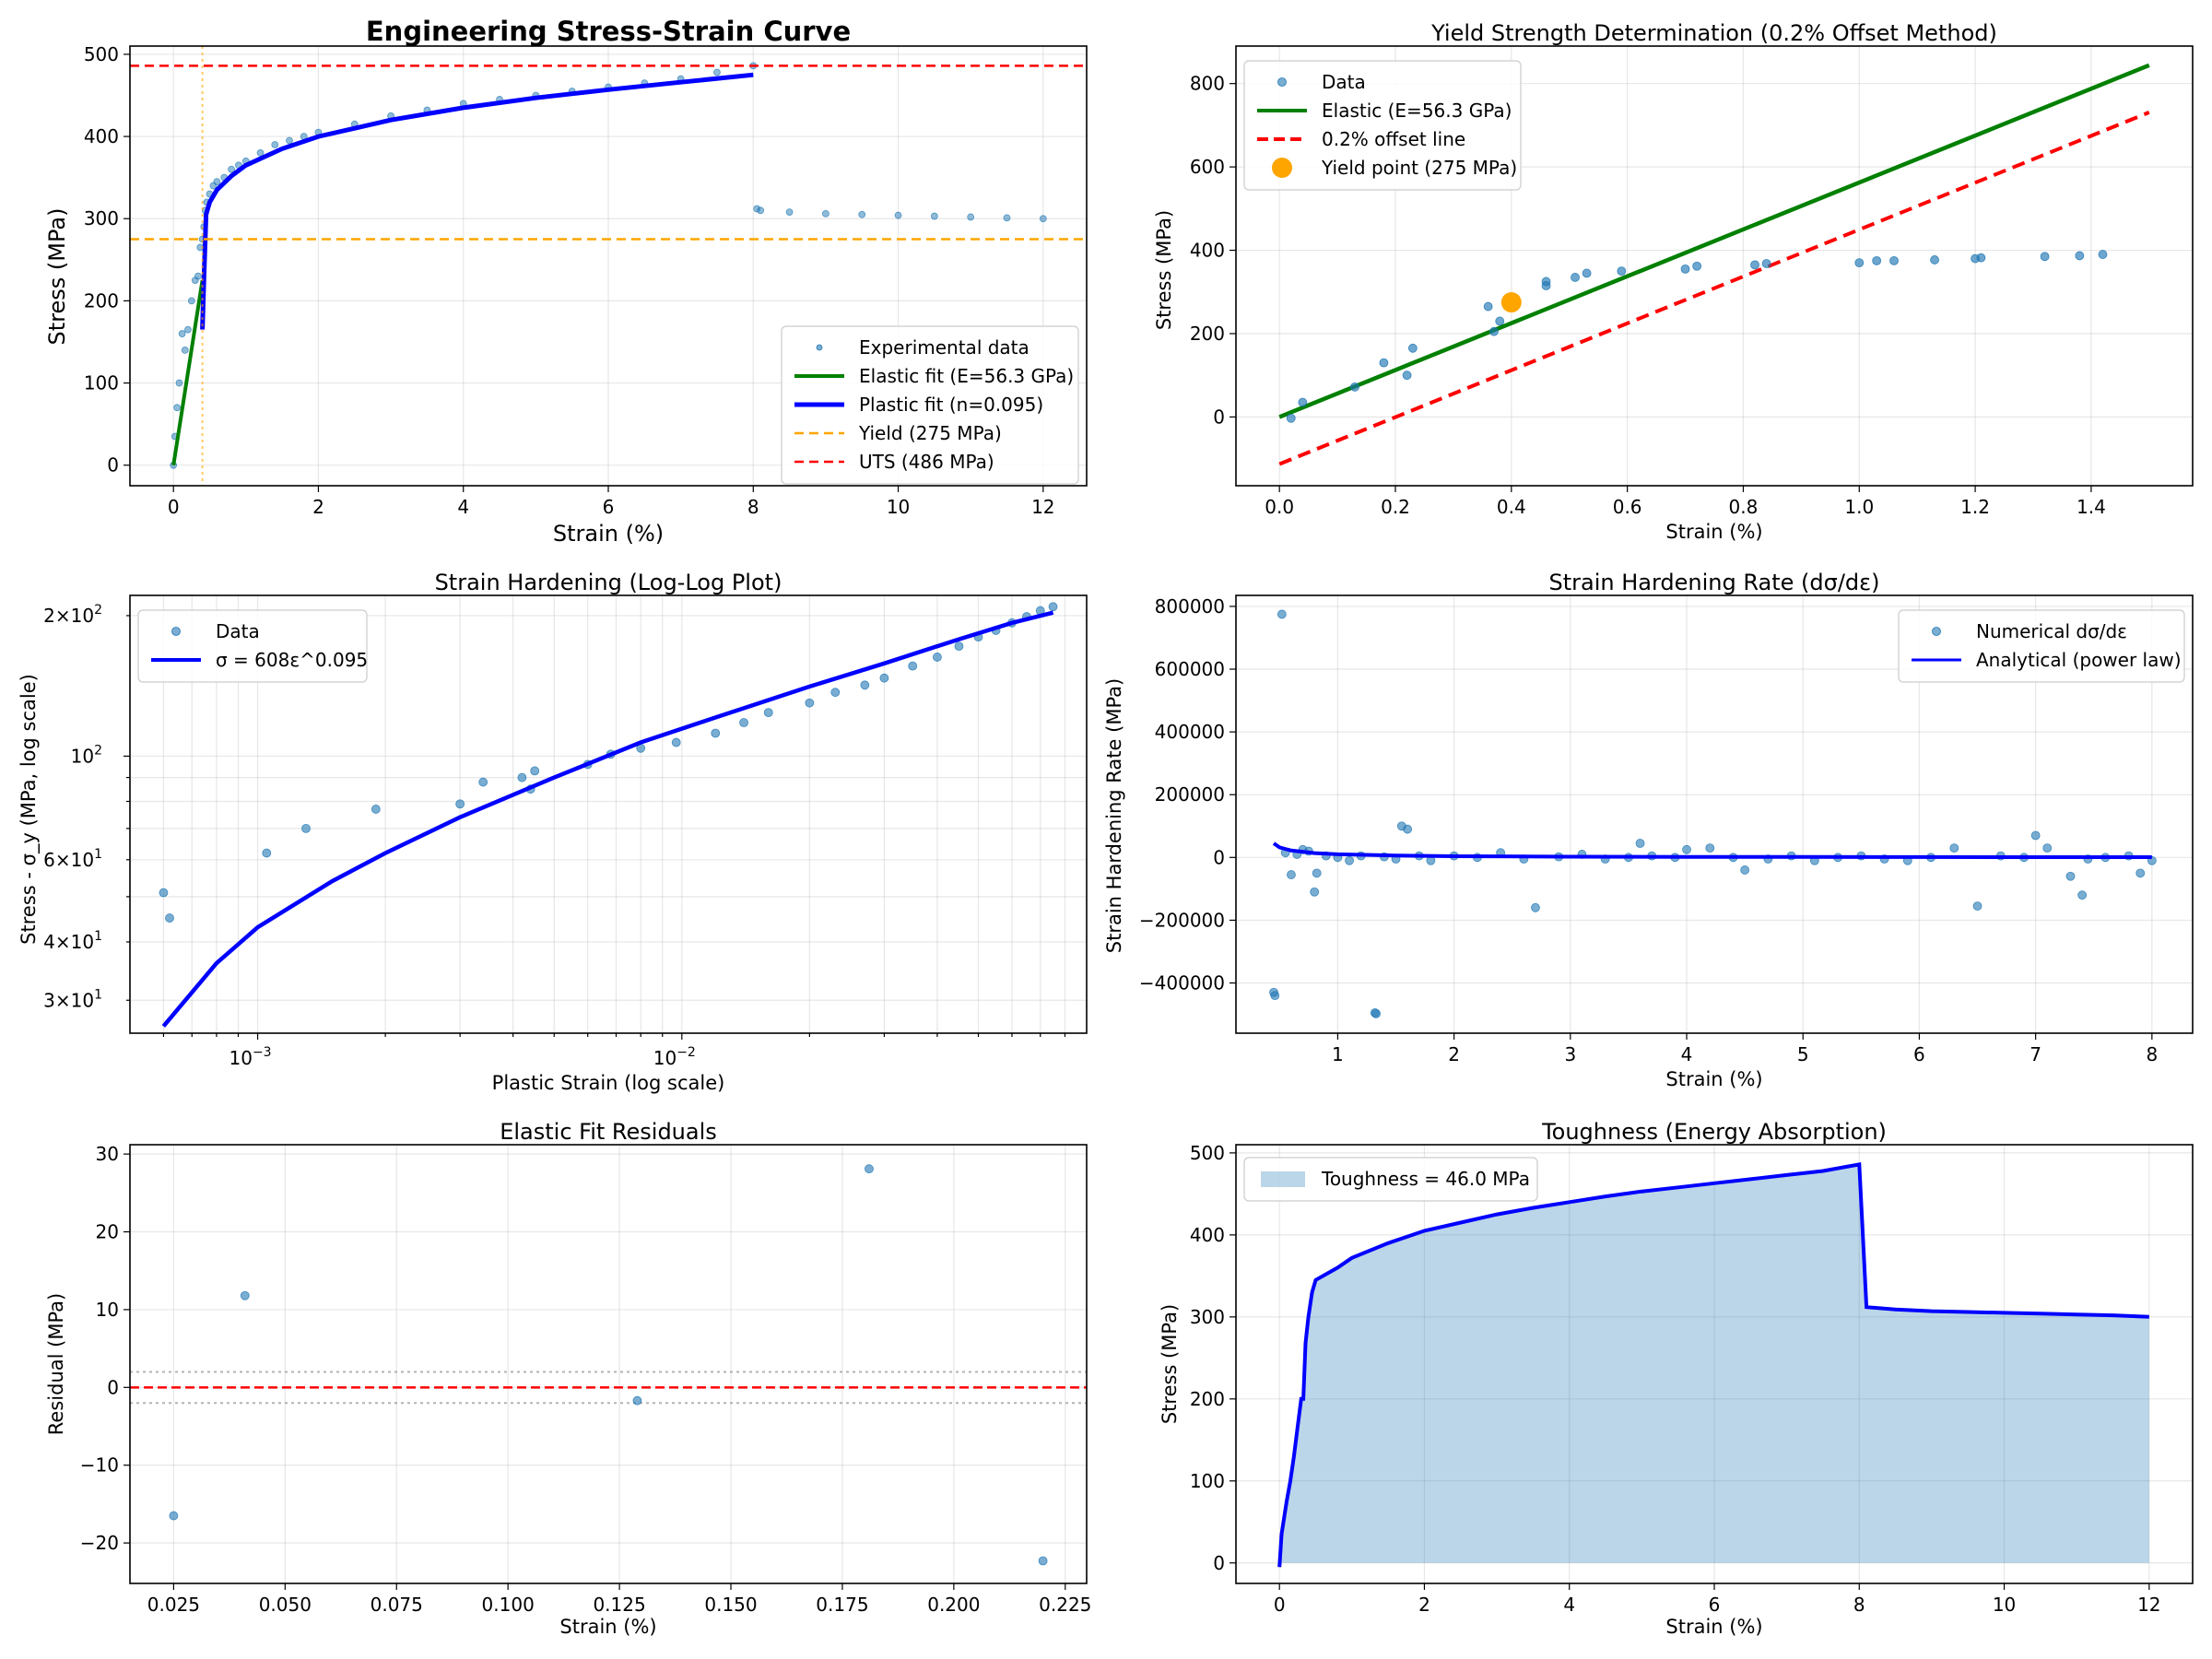 This screenshot has height=1659, width=2212. What do you see at coordinates (72, 941) in the screenshot?
I see `y-tick-label: 4×10¹` at bounding box center [72, 941].